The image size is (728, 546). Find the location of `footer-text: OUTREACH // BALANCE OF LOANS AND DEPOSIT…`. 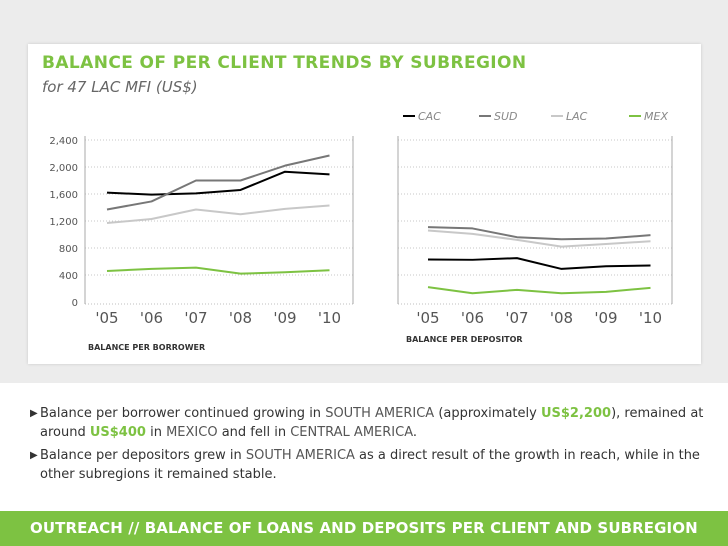

footer-text: OUTREACH // BALANCE OF LOANS AND DEPOSIT… is located at coordinates (364, 528).